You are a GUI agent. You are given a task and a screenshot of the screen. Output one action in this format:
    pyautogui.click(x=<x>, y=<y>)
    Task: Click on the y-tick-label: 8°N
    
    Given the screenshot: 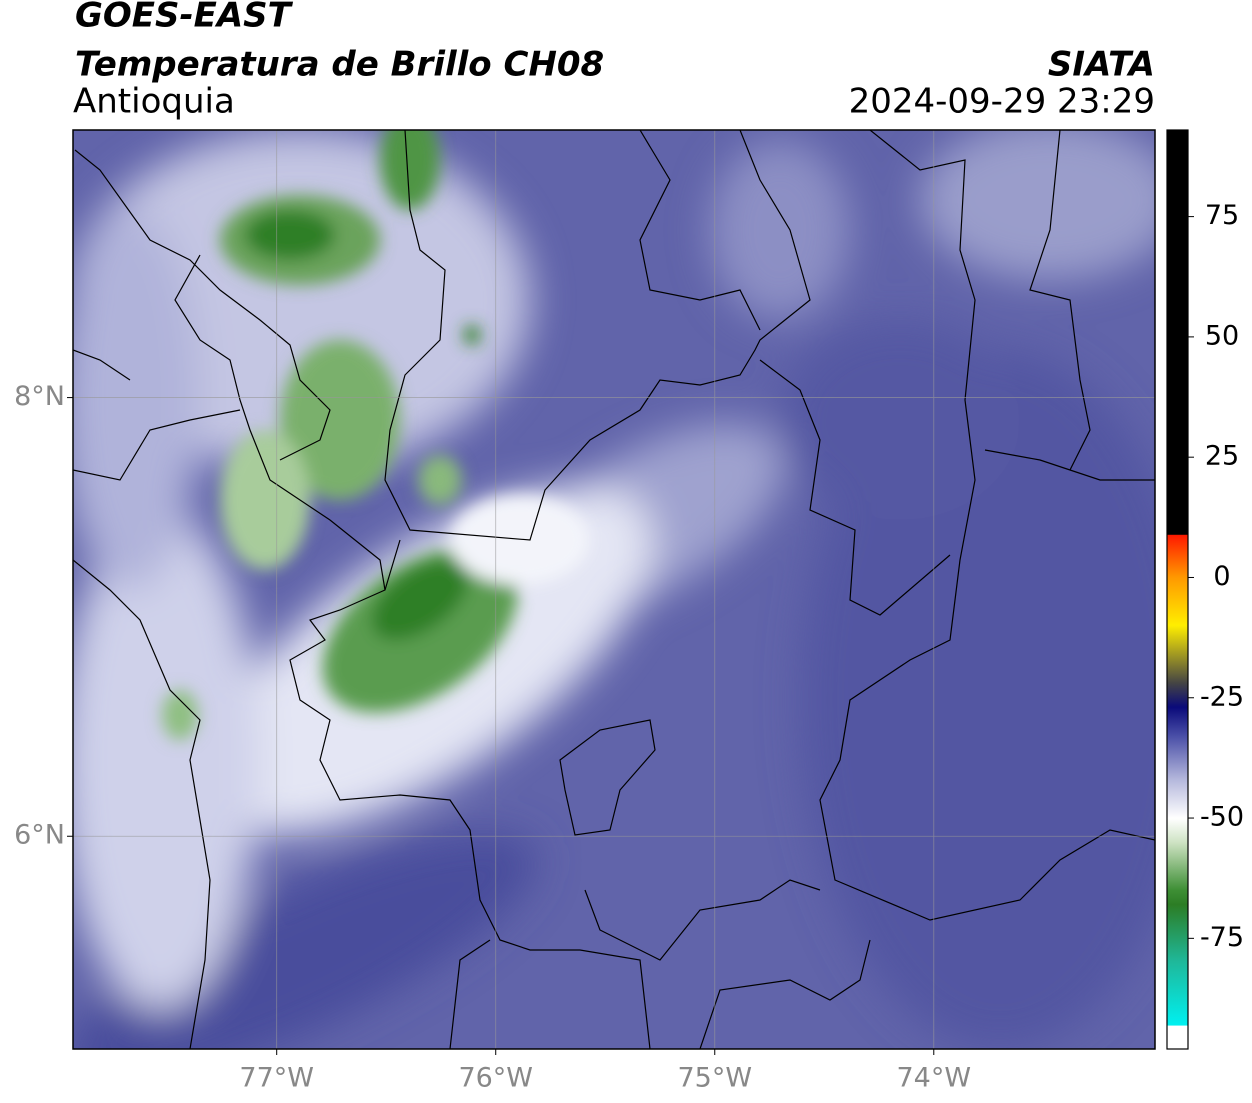 What is the action you would take?
    pyautogui.click(x=39, y=396)
    